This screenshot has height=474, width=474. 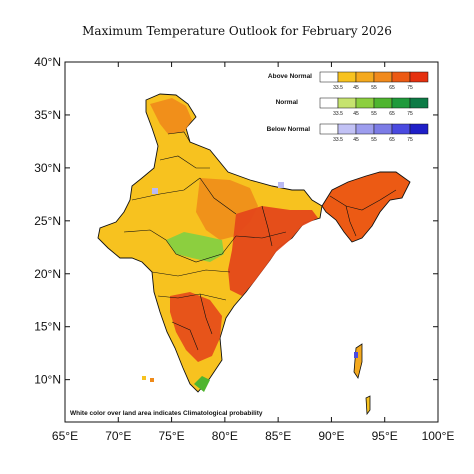 I want to click on legend-label-below: Below Normal, so click(x=289, y=129).